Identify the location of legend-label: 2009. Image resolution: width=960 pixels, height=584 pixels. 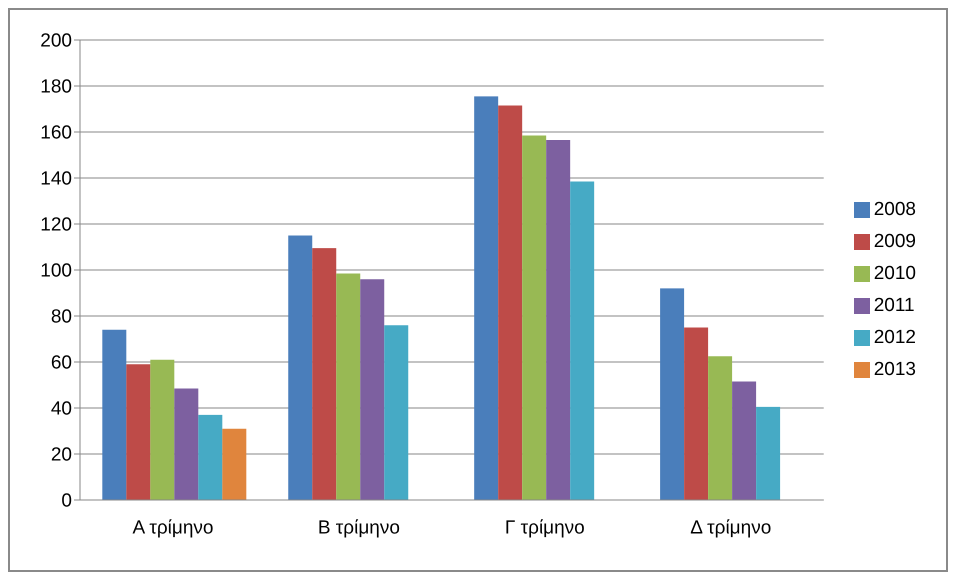
(895, 241).